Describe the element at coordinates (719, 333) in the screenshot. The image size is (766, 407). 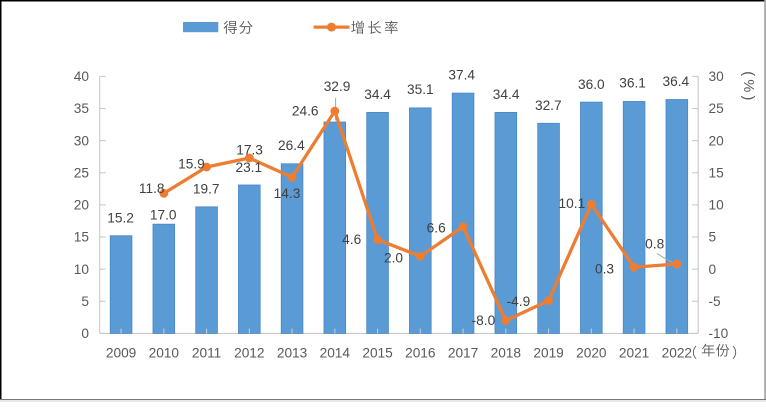
I see `svg-text: -10` at that location.